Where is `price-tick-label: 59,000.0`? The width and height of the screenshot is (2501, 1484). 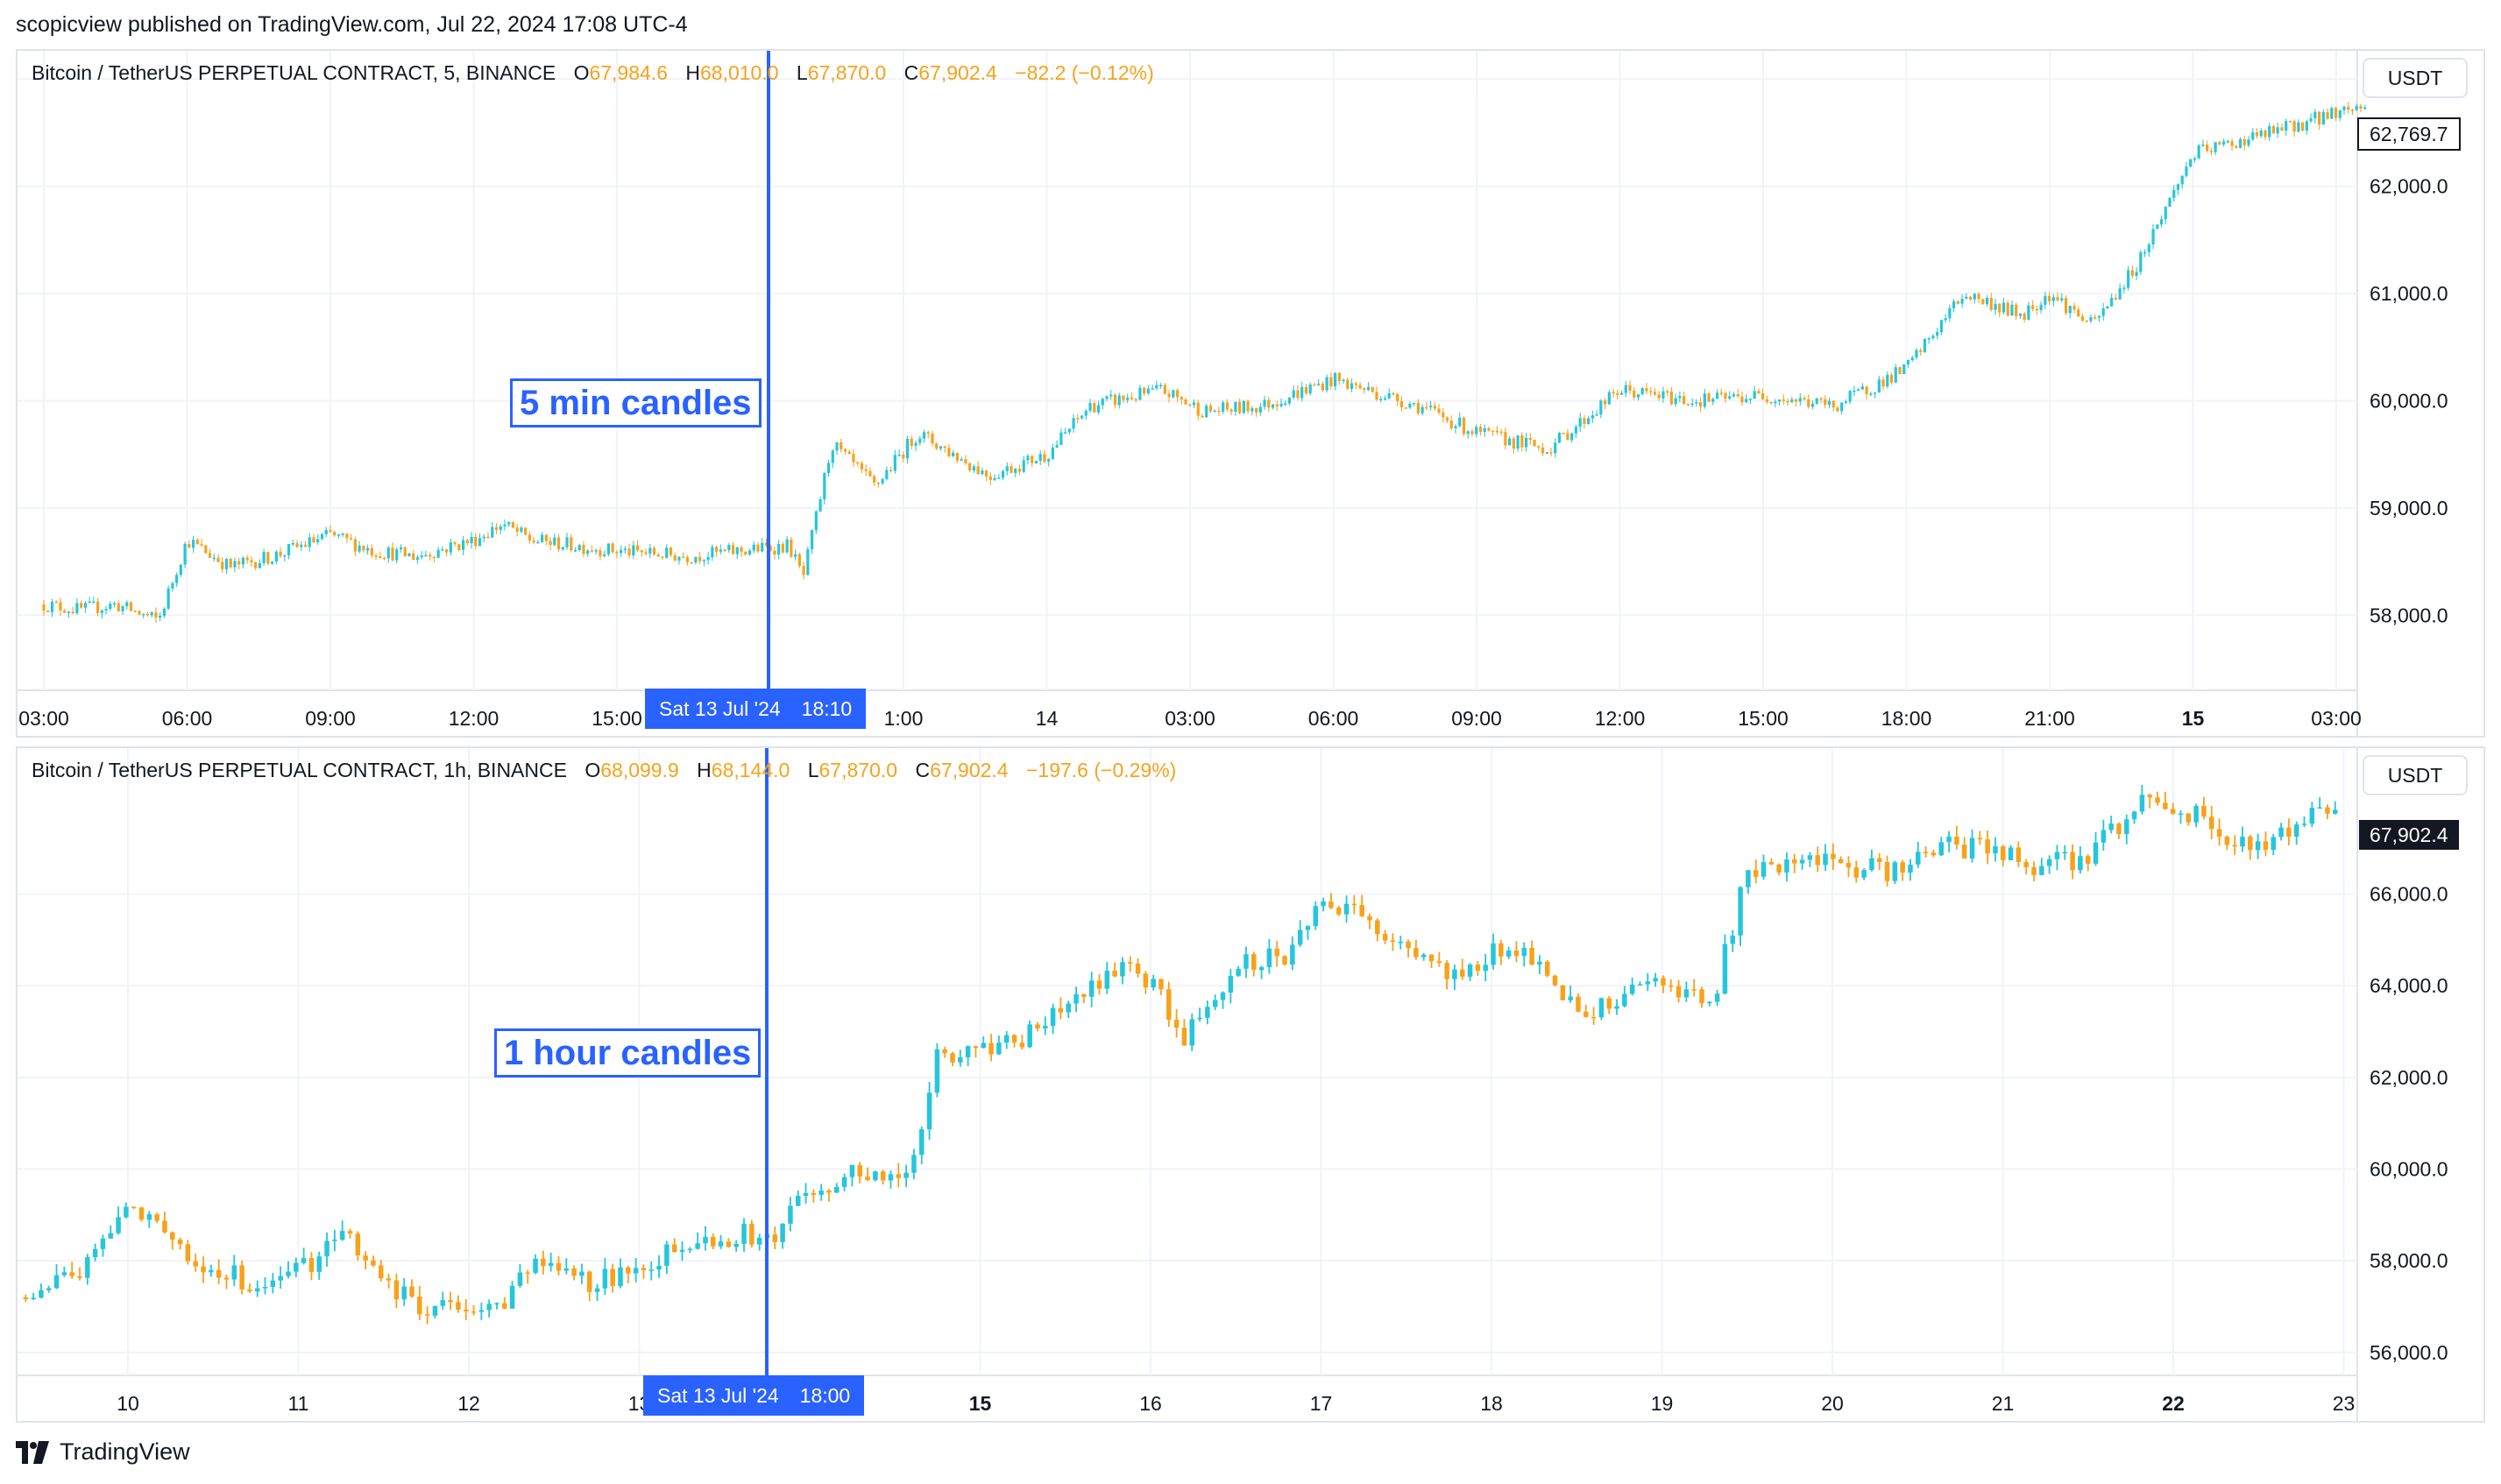 price-tick-label: 59,000.0 is located at coordinates (2409, 508).